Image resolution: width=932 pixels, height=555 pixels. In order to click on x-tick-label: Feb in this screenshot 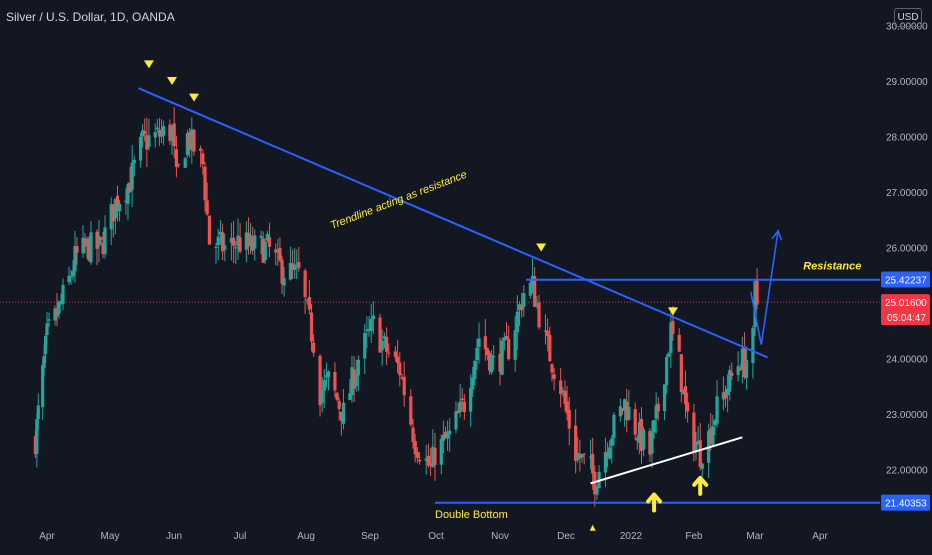, I will do `click(694, 536)`.